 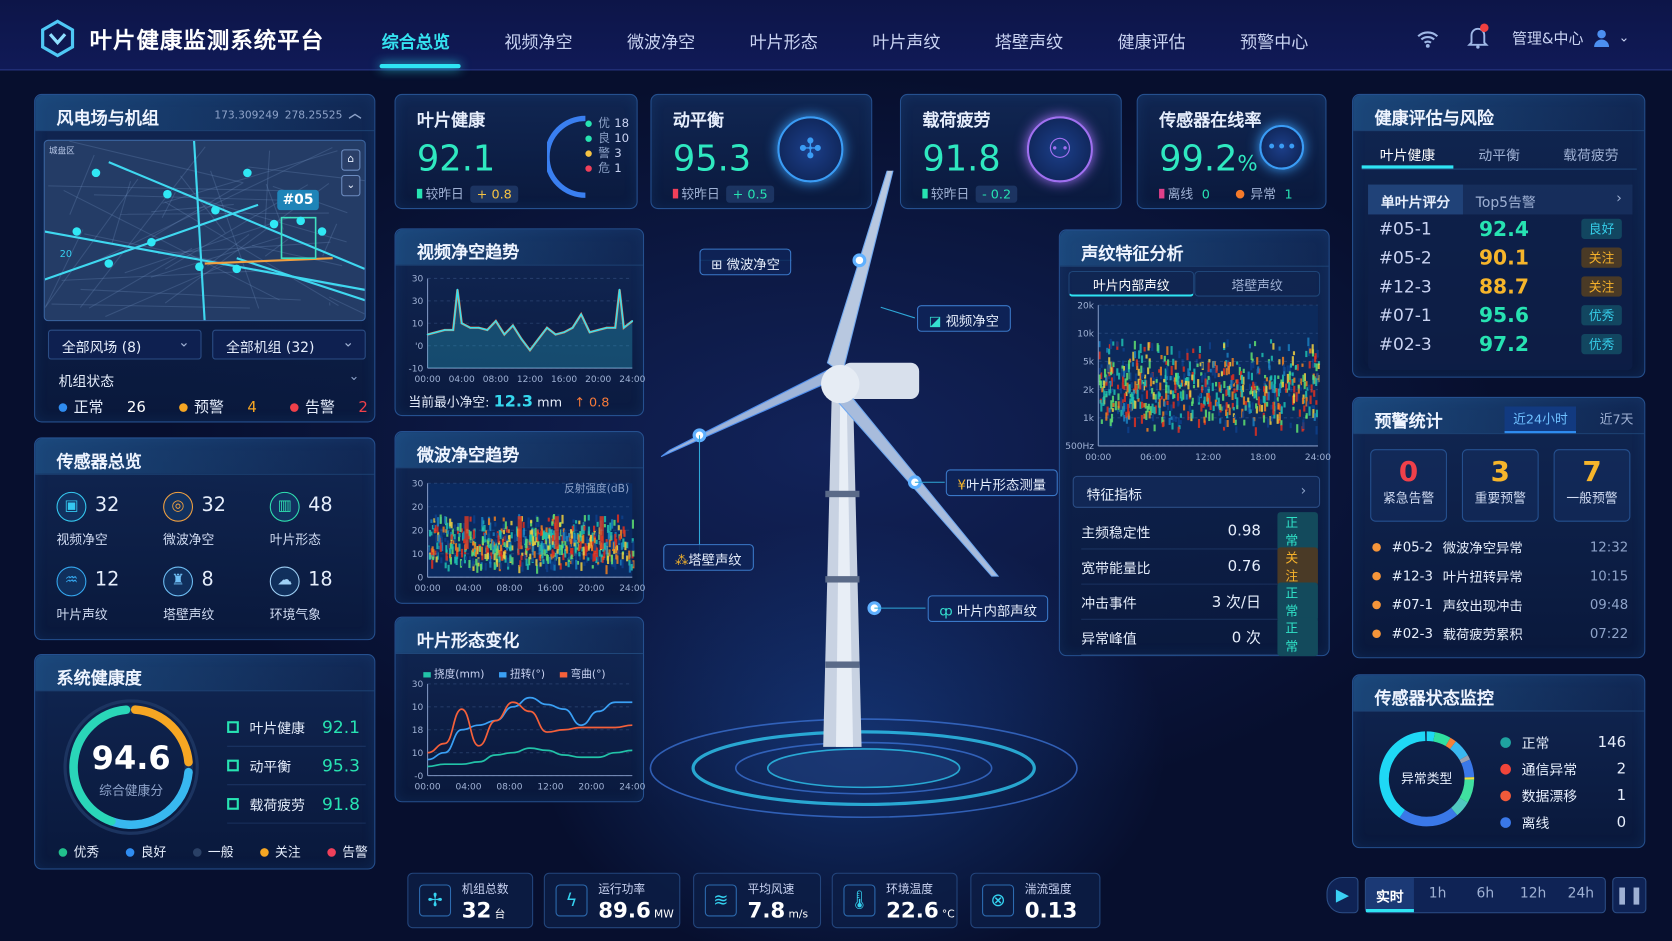 I want to click on unit-select: 全部机组 (32) ⌄, so click(x=289, y=344).